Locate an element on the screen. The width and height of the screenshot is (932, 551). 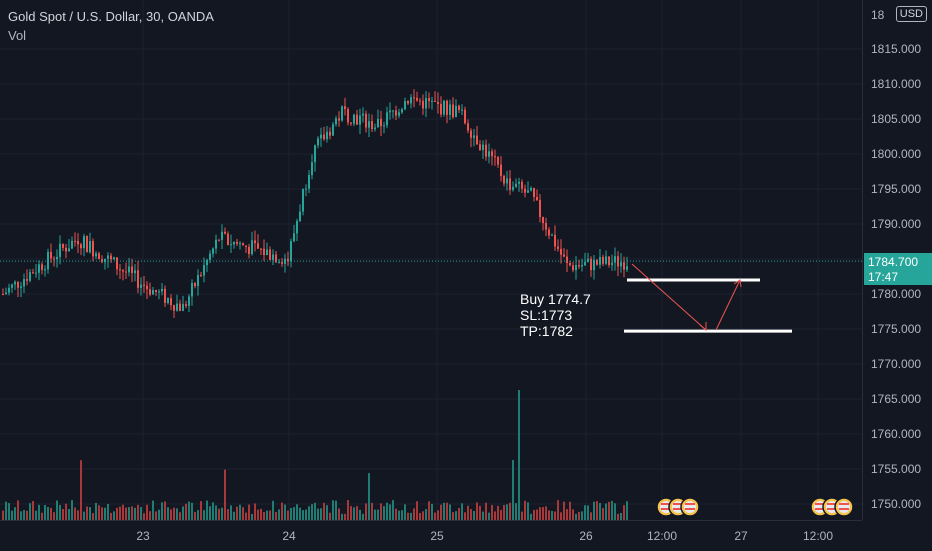
symbol-title: Gold Spot / U.S. Dollar, 30, OANDA is located at coordinates (111, 16).